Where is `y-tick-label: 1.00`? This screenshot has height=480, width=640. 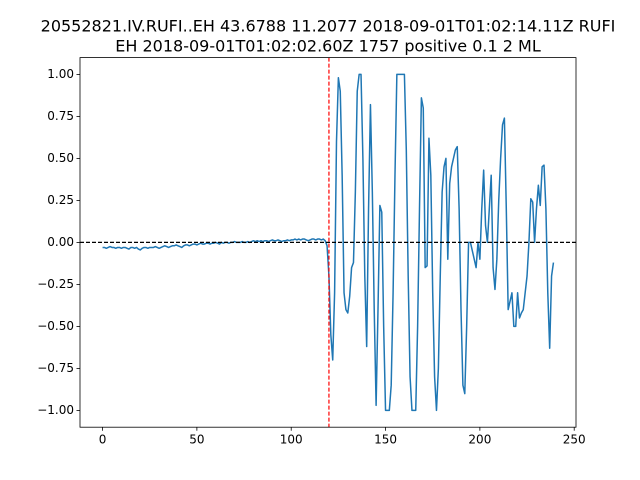 y-tick-label: 1.00 is located at coordinates (60, 74).